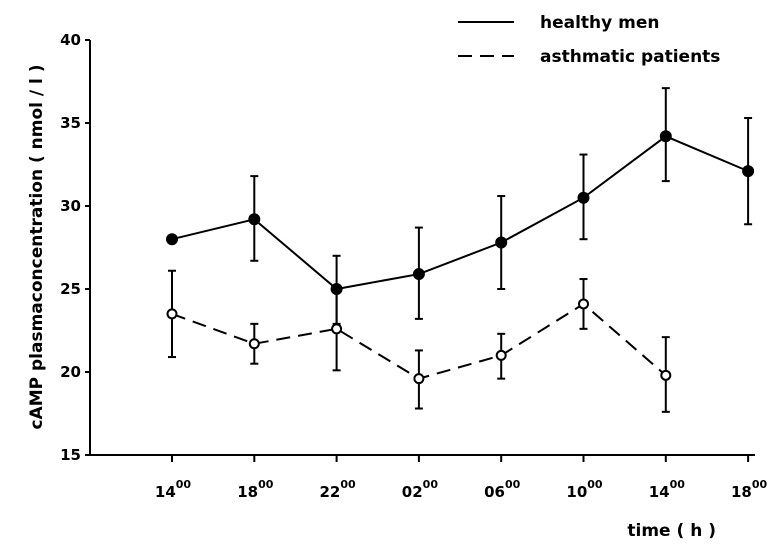 The width and height of the screenshot is (773, 544). I want to click on y-axis-label: cAMP plasmaconcentration ( nmol / l ), so click(37, 246).